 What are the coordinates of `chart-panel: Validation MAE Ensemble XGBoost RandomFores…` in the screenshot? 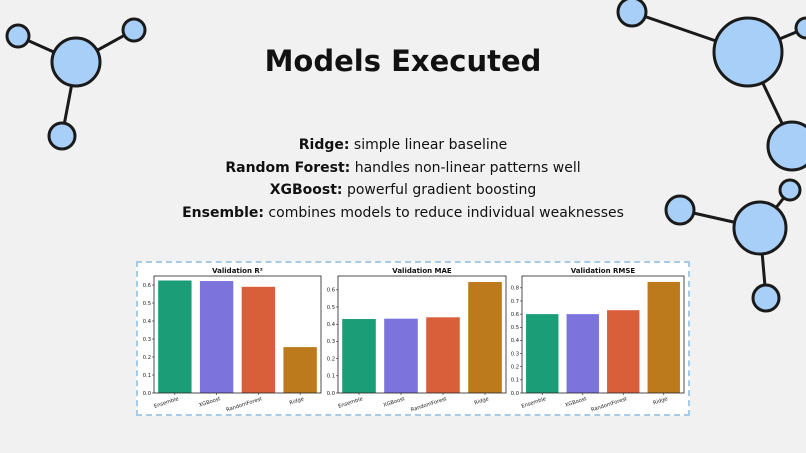 It's located at (417, 340).